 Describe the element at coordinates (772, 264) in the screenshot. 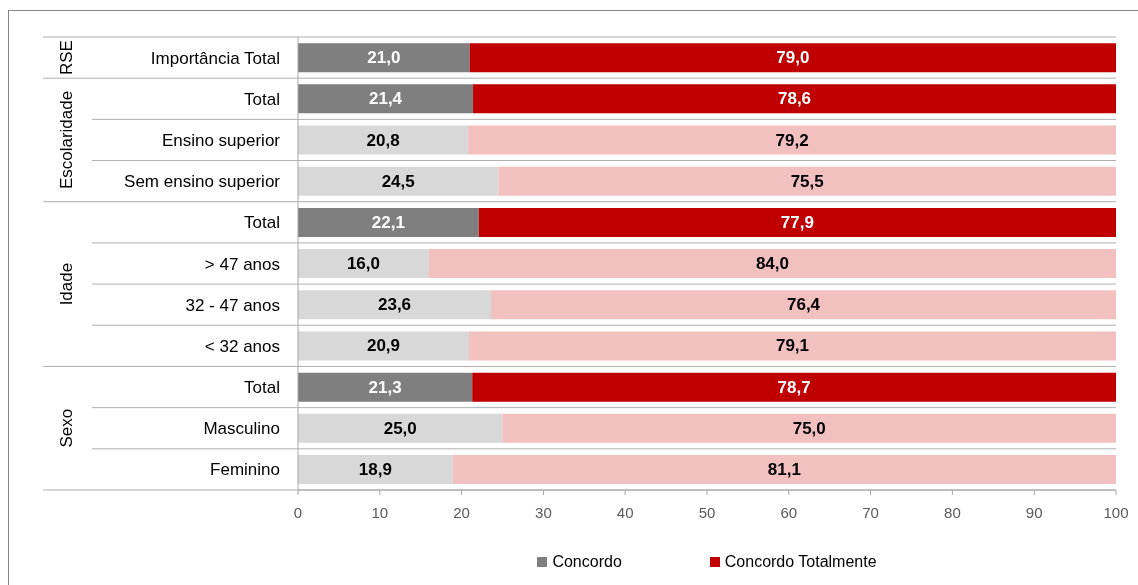

I see `data-label: 84,0` at that location.